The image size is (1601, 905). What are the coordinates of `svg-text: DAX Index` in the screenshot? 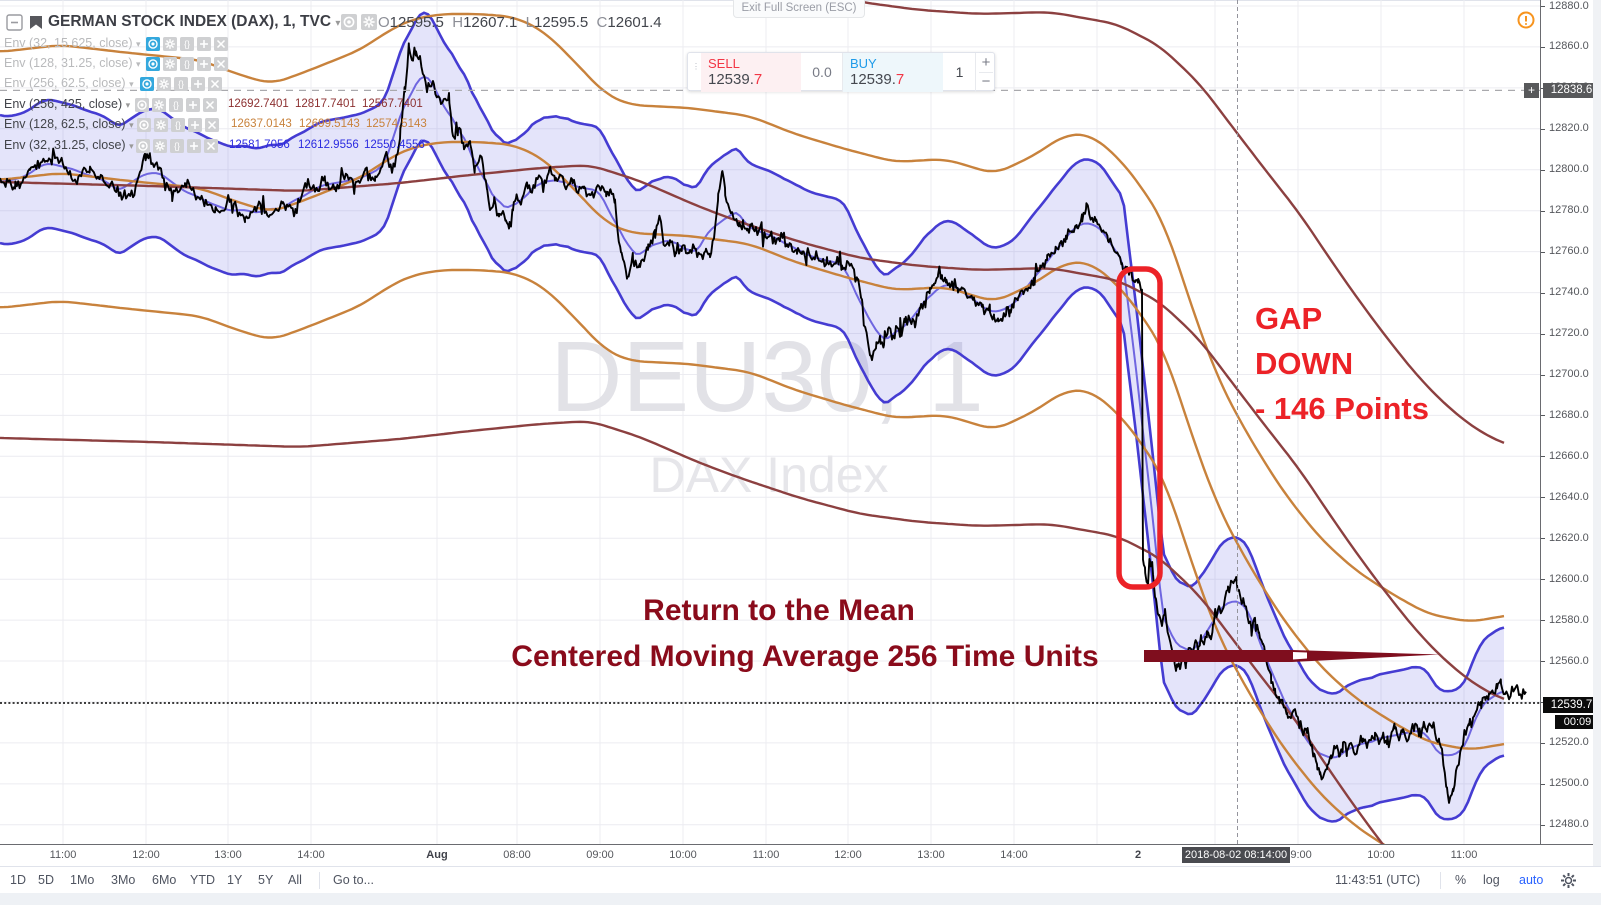 It's located at (768, 475).